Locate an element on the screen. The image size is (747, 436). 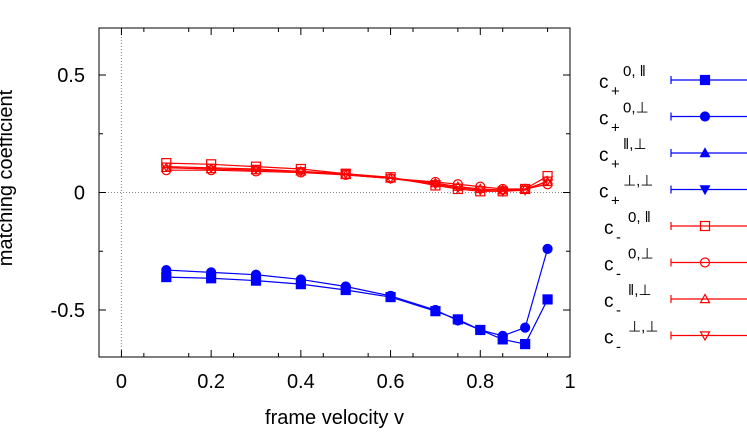
legend-entry-1: c +0, ‖ is located at coordinates (673, 81).